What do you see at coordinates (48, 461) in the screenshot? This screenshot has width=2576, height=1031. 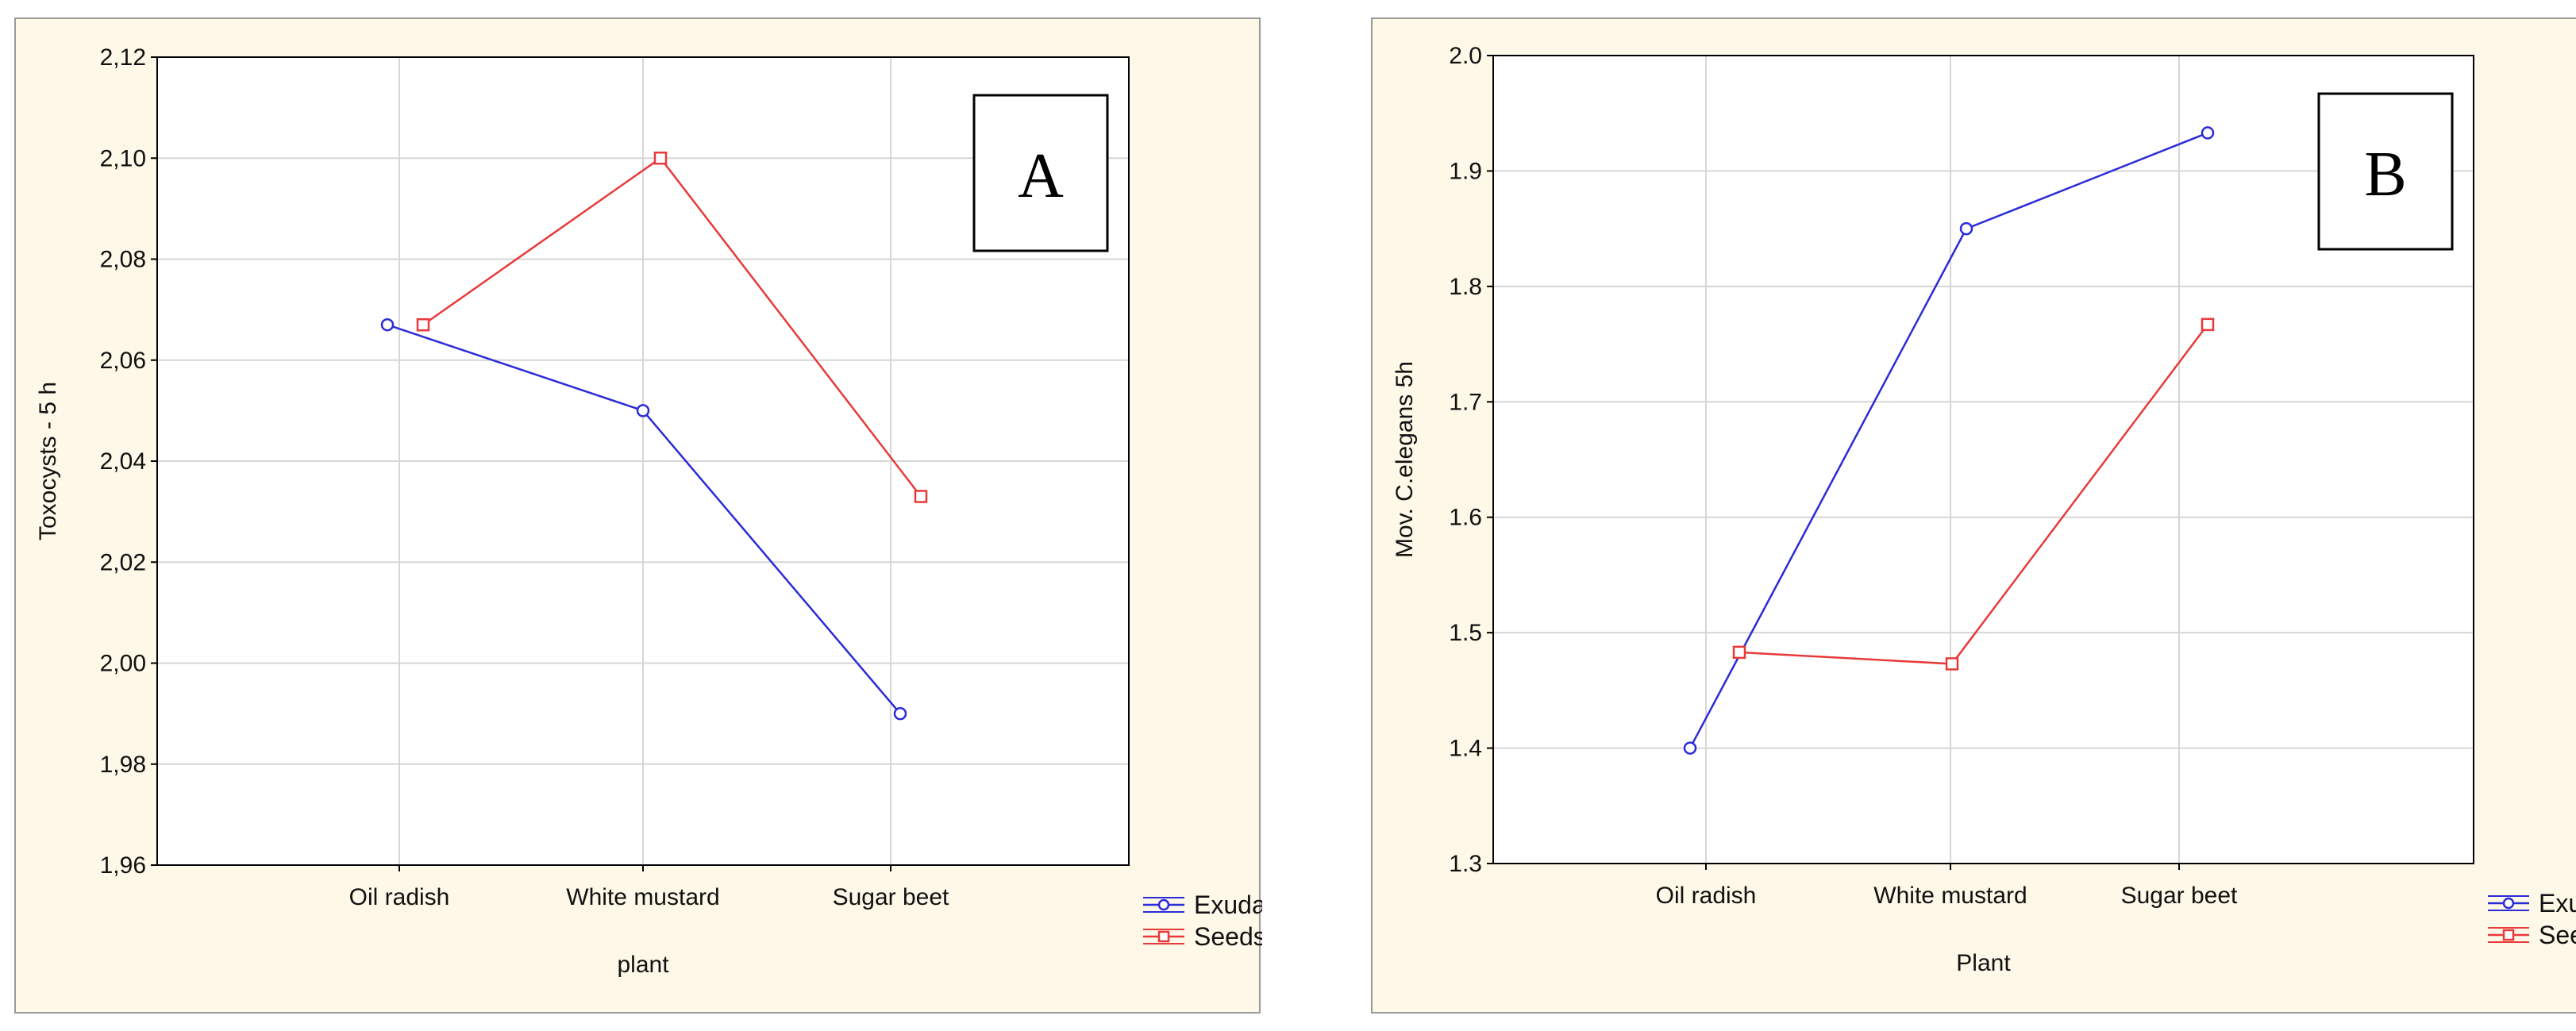 I see `chart-a-y-axis-label: Toxocysts - 5 h` at bounding box center [48, 461].